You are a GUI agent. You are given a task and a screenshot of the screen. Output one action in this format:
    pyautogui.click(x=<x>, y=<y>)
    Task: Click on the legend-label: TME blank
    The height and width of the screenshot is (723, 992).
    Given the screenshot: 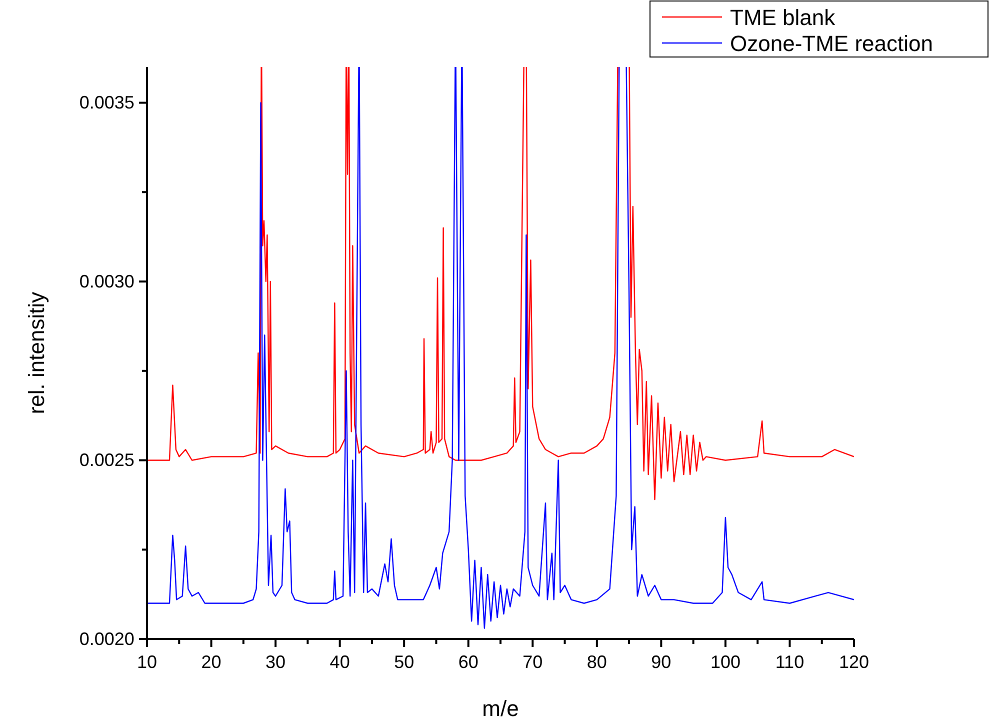 What is the action you would take?
    pyautogui.click(x=783, y=17)
    